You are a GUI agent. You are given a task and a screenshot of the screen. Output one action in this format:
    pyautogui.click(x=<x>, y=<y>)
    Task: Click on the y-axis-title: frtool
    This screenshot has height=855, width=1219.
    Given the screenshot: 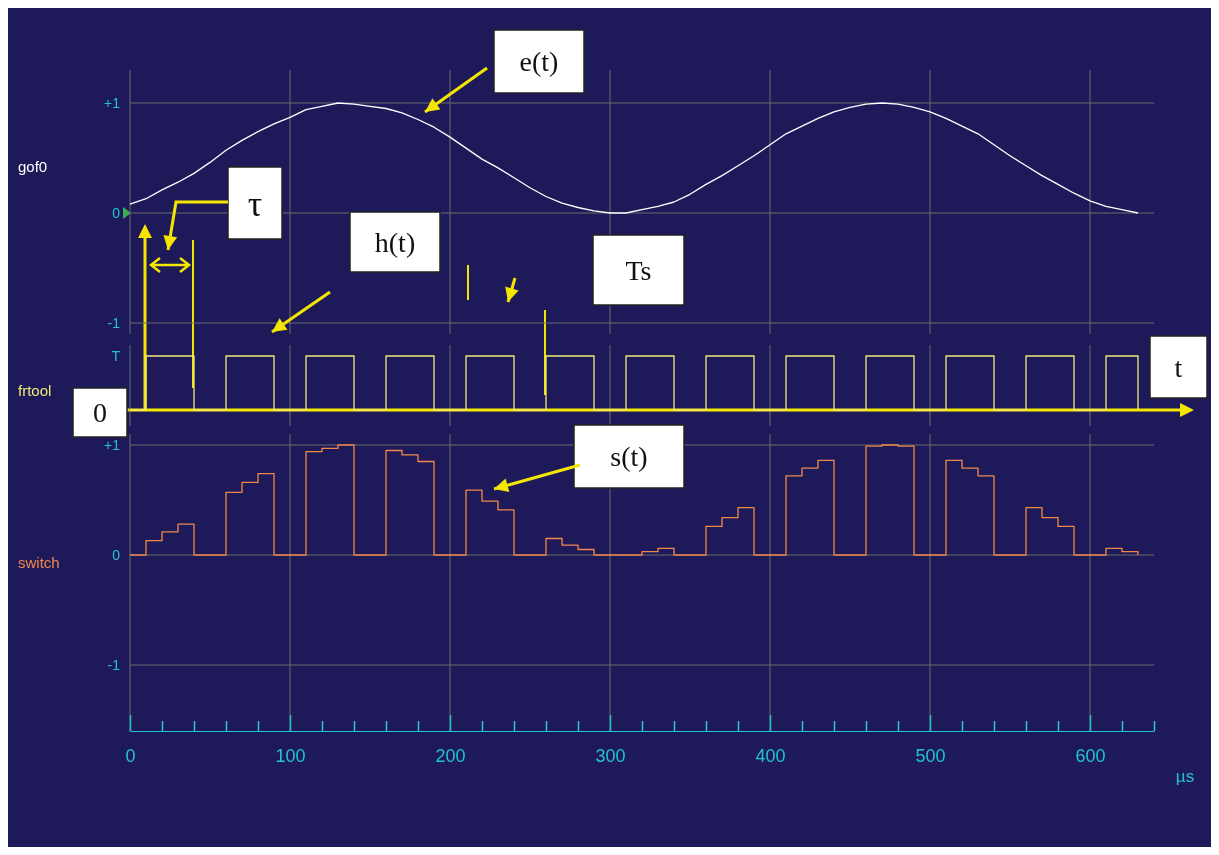 What is the action you would take?
    pyautogui.click(x=35, y=390)
    